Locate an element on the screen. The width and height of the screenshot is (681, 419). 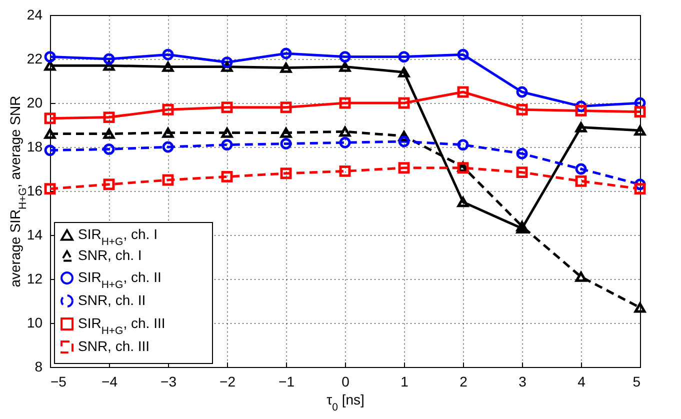
y-tick-label: 10 is located at coordinates (34, 322).